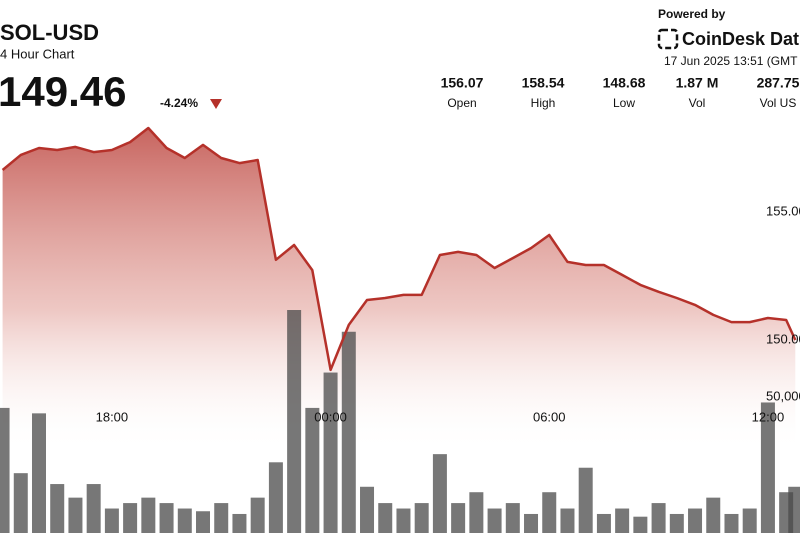 The height and width of the screenshot is (533, 800). What do you see at coordinates (624, 83) in the screenshot?
I see `stat-value: 148.68` at bounding box center [624, 83].